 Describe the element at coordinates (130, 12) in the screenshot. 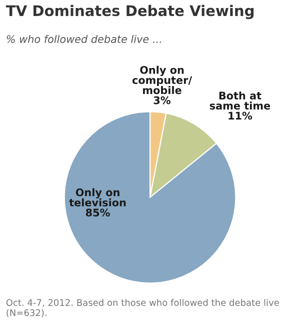

I see `chart-title: TV Dominates Debate Viewing` at that location.